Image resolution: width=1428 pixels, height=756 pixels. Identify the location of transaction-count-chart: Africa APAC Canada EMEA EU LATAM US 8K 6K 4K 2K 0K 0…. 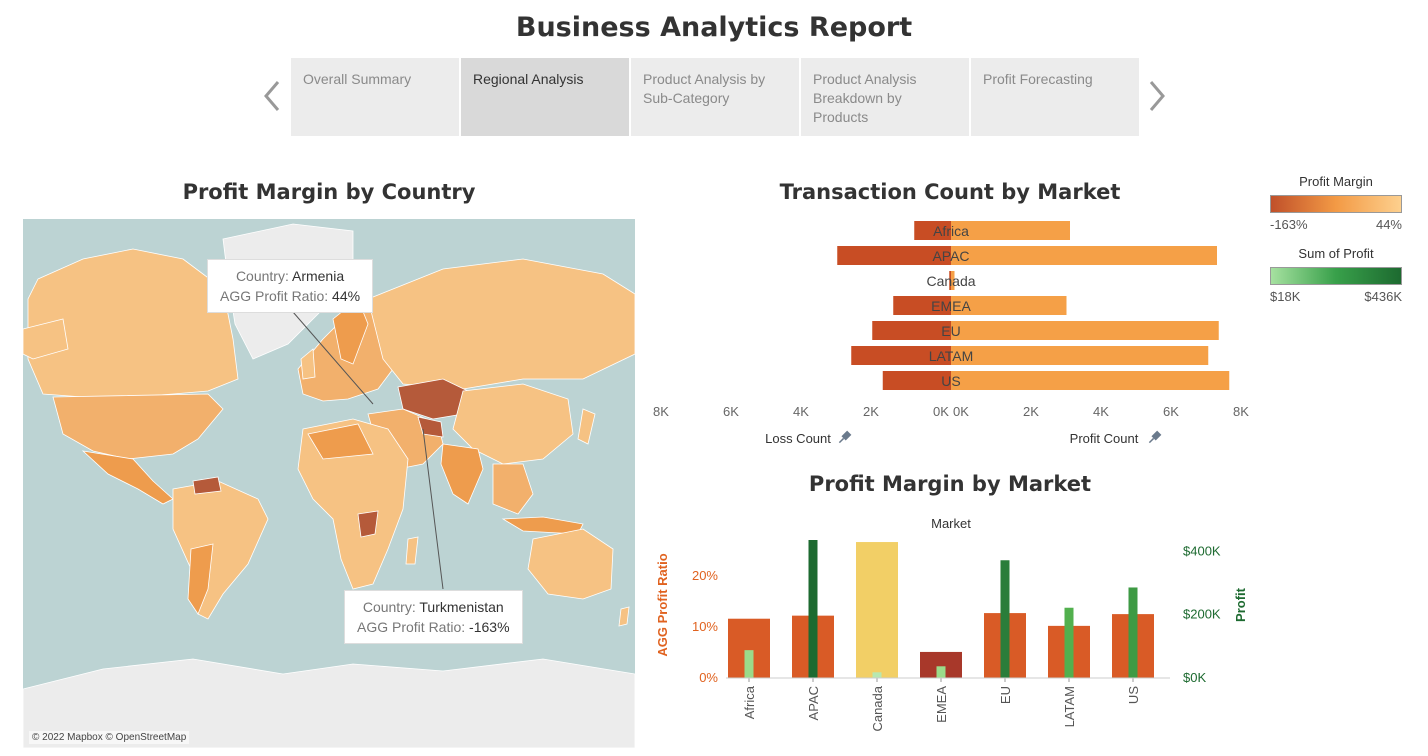
(950, 335).